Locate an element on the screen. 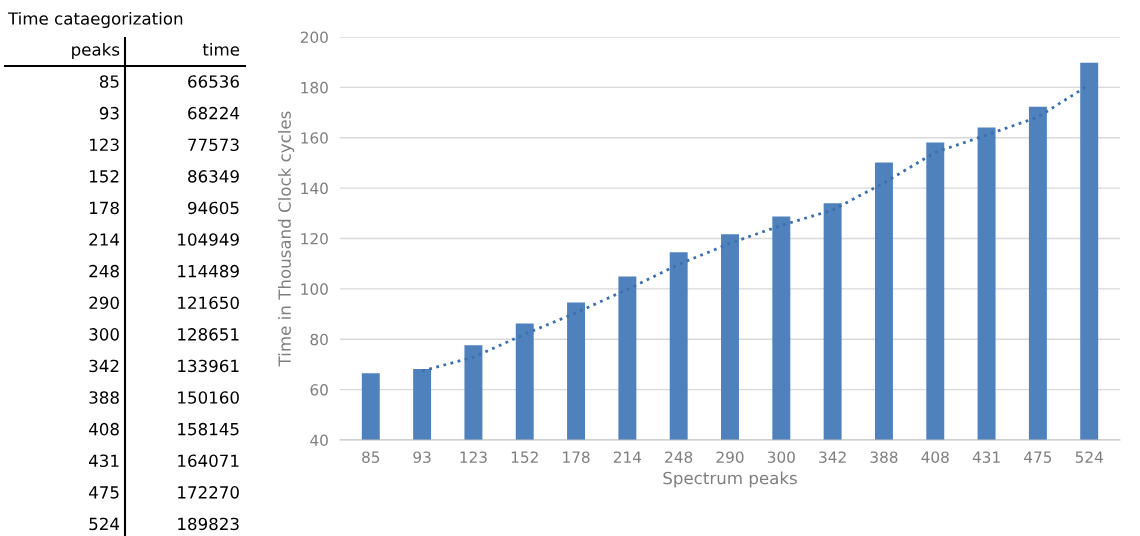 Image resolution: width=1140 pixels, height=536 pixels. text: 68224 is located at coordinates (214, 113).